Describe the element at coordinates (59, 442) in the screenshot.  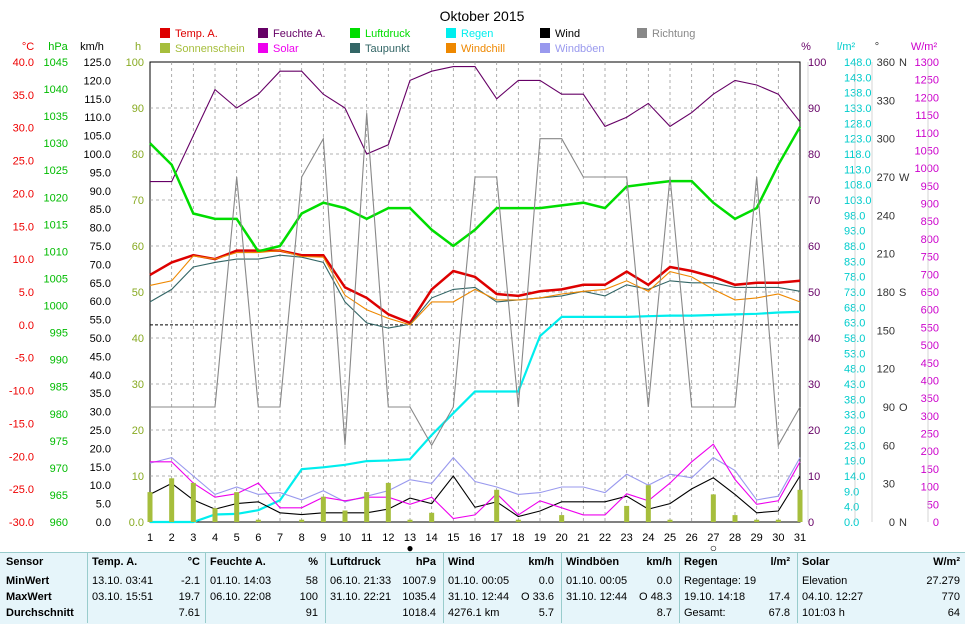
I see `pressure-tick-label: 975` at that location.